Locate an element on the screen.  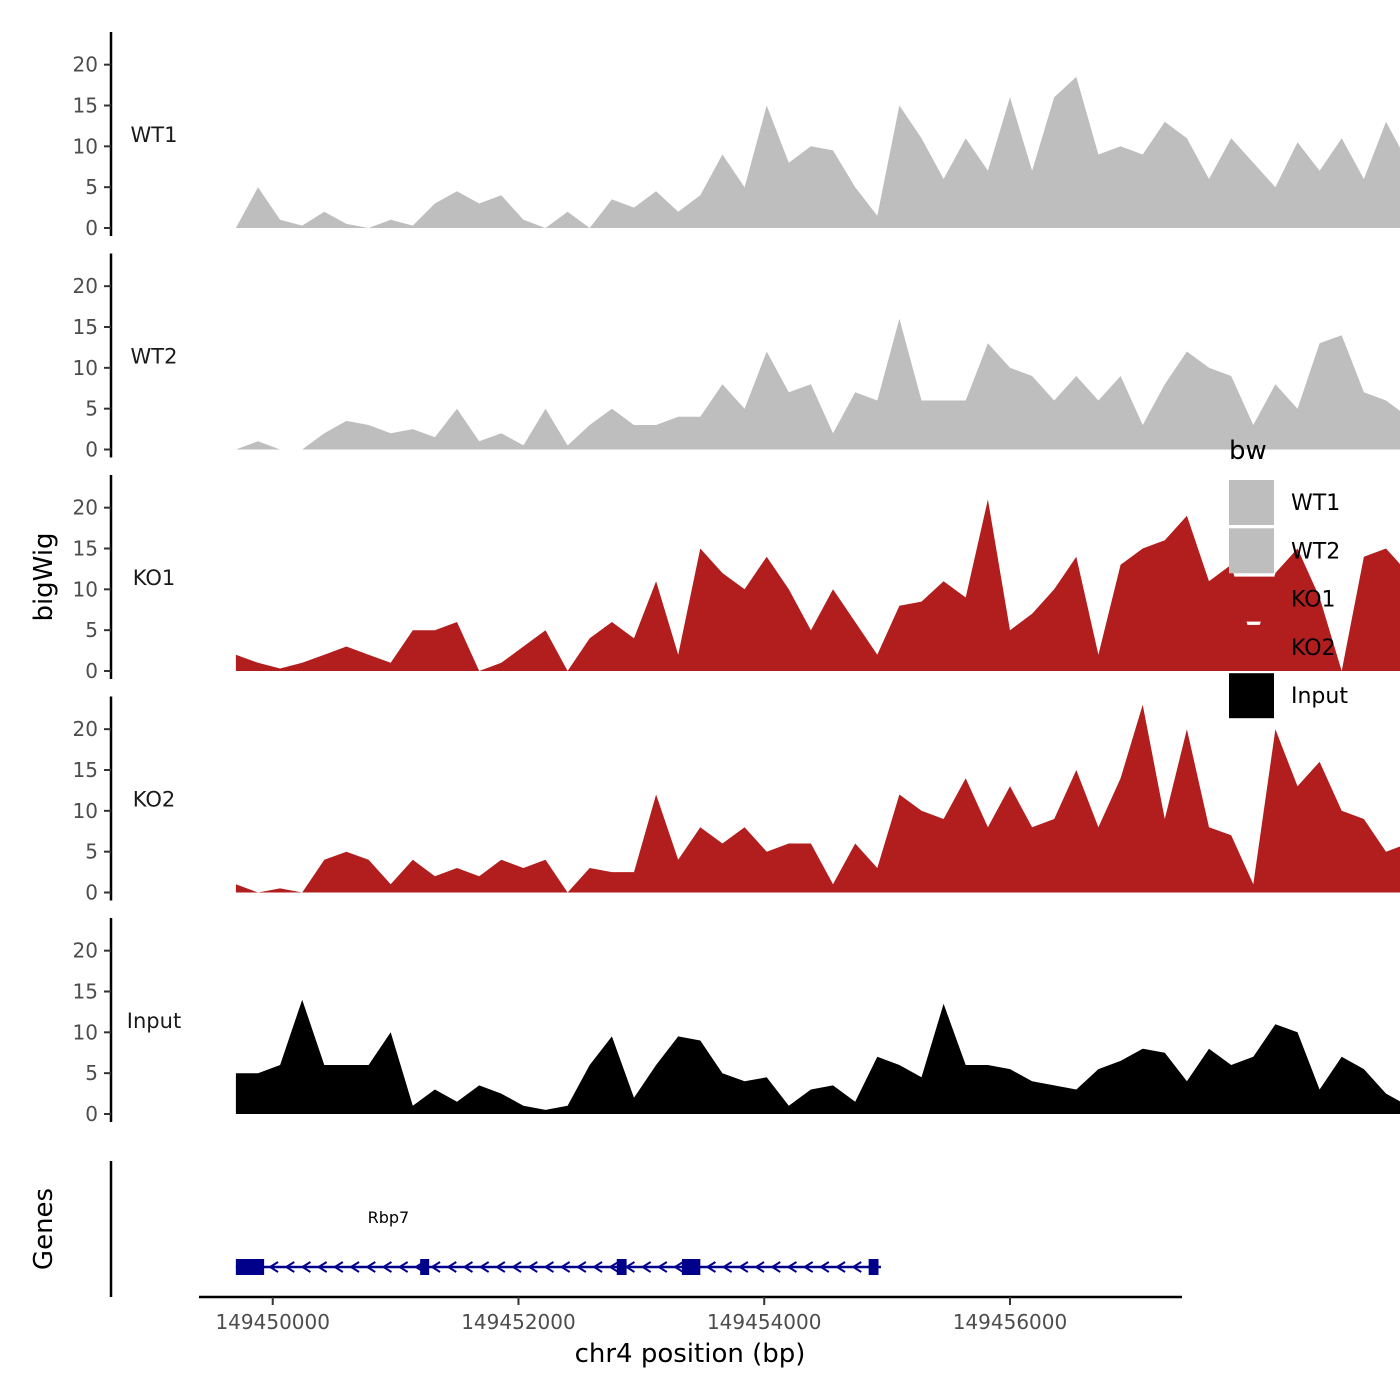
track-wt1: 0 5 10 15 20 WT1 is located at coordinates (736, 136).